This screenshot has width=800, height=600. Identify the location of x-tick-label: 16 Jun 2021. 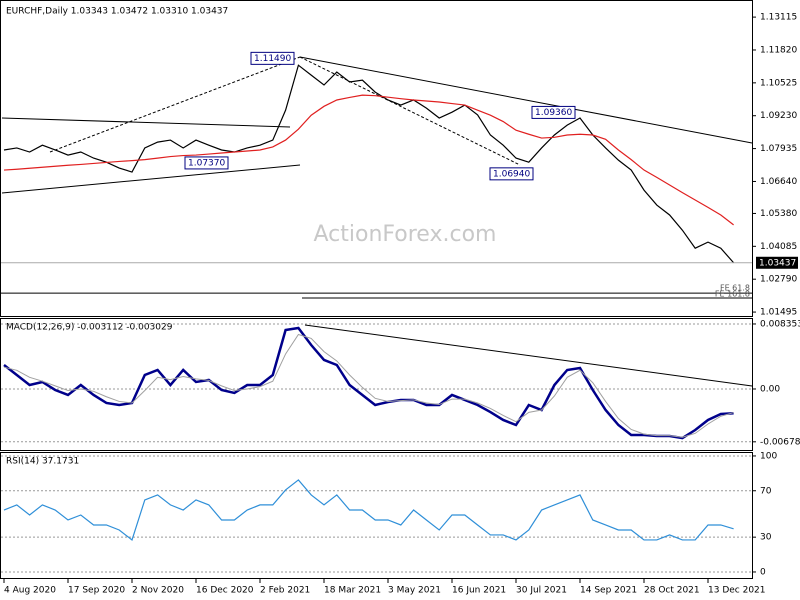
(479, 591).